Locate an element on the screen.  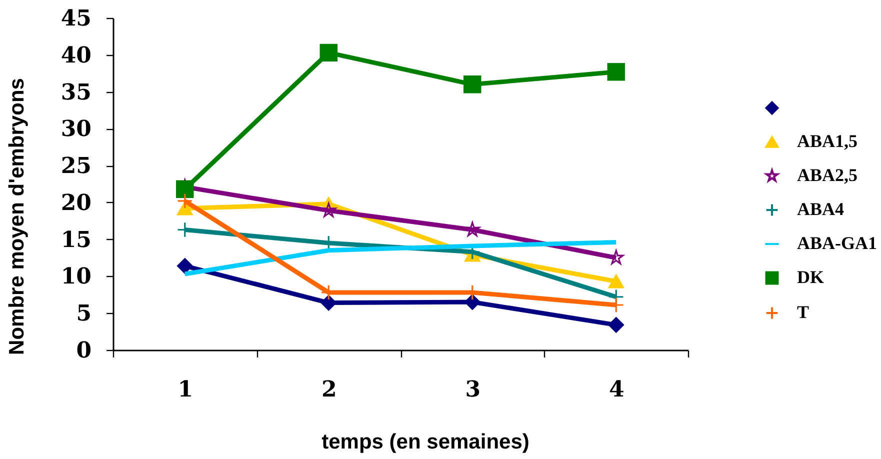
legend-label: T is located at coordinates (803, 312).